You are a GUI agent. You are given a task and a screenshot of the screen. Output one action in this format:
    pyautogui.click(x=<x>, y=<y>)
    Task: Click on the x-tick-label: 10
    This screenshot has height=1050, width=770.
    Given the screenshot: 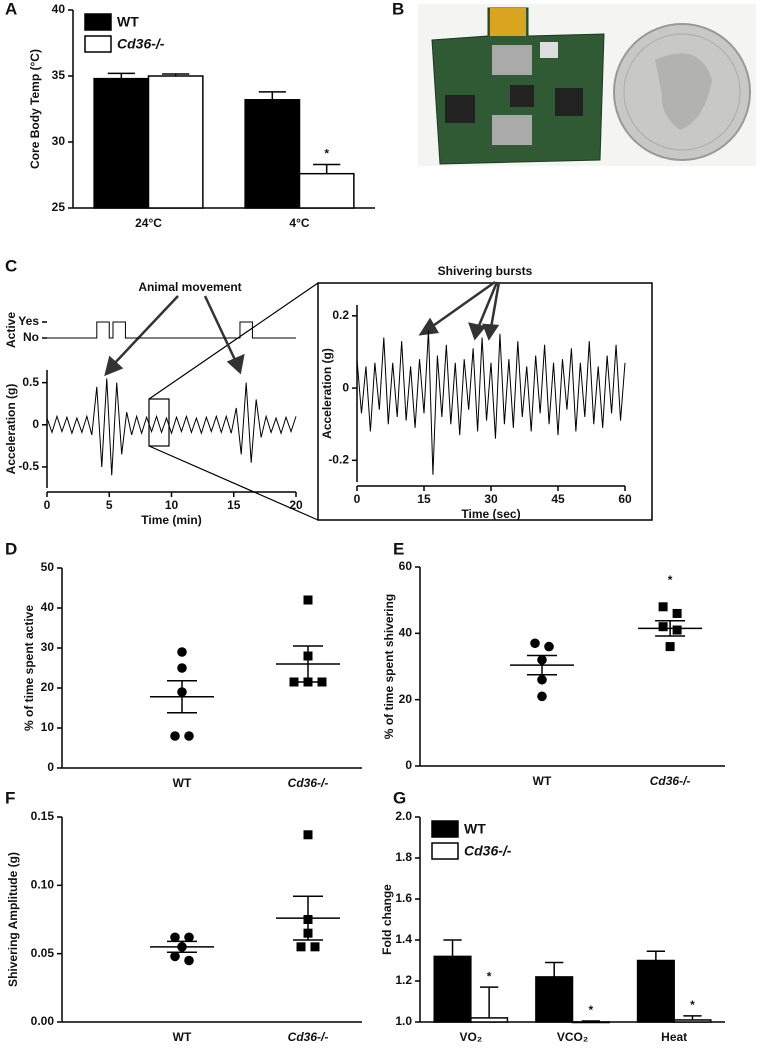 What is the action you would take?
    pyautogui.click(x=172, y=505)
    